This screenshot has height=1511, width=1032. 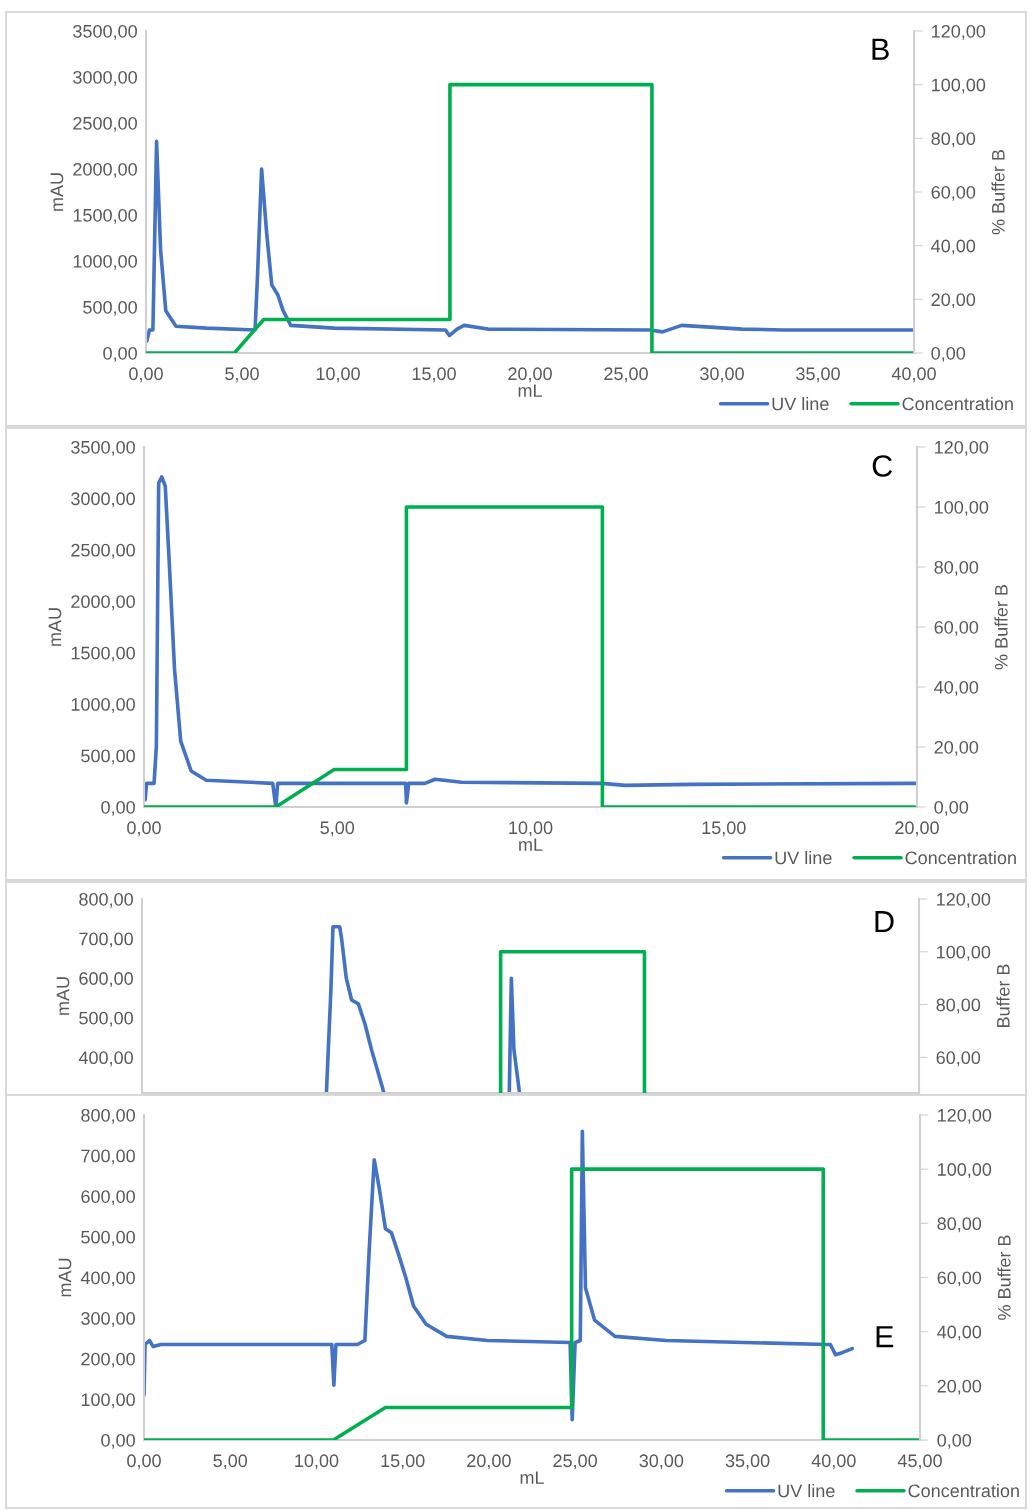 What do you see at coordinates (108, 1319) in the screenshot?
I see `y-tick-label: 300,00` at bounding box center [108, 1319].